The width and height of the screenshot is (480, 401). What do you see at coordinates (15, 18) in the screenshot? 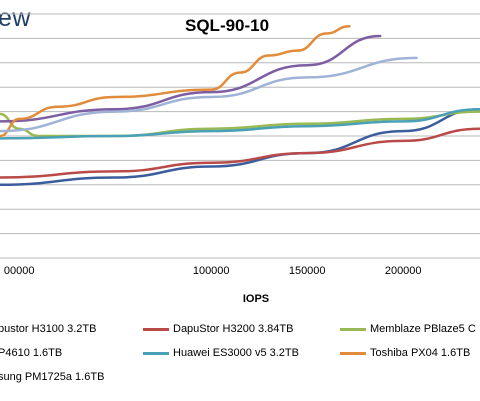
I see `brand-logo-text: ew` at bounding box center [15, 18].